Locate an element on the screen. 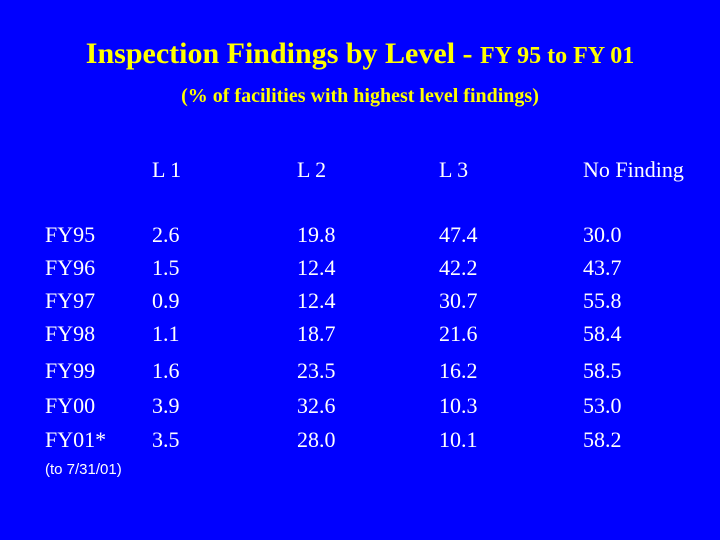 The width and height of the screenshot is (720, 540). slide-title-main: Inspection Findings by Level - is located at coordinates (283, 53).